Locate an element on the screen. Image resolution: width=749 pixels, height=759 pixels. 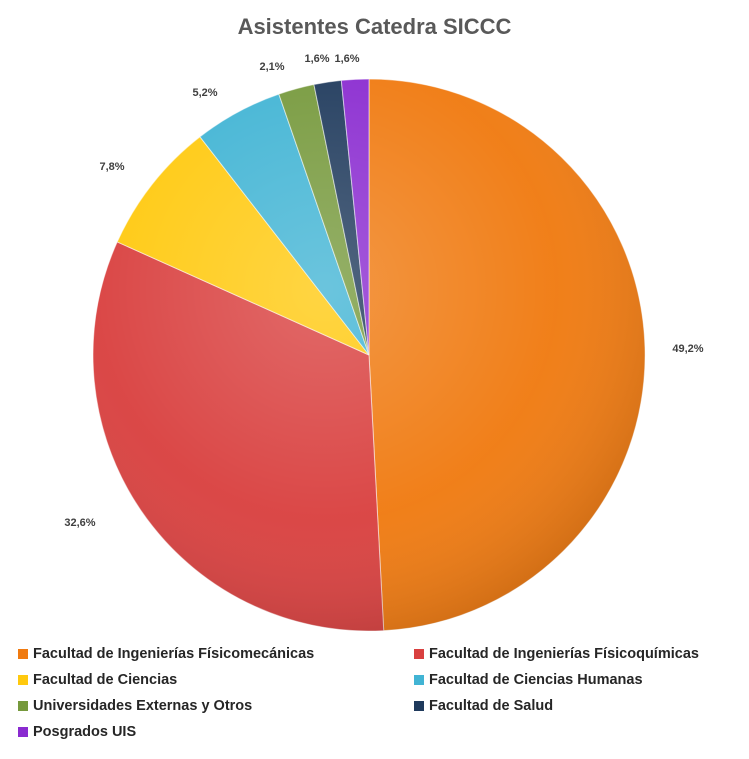
legend-item: Facultad de Ingenierías Físicomecánicas is located at coordinates (166, 654).